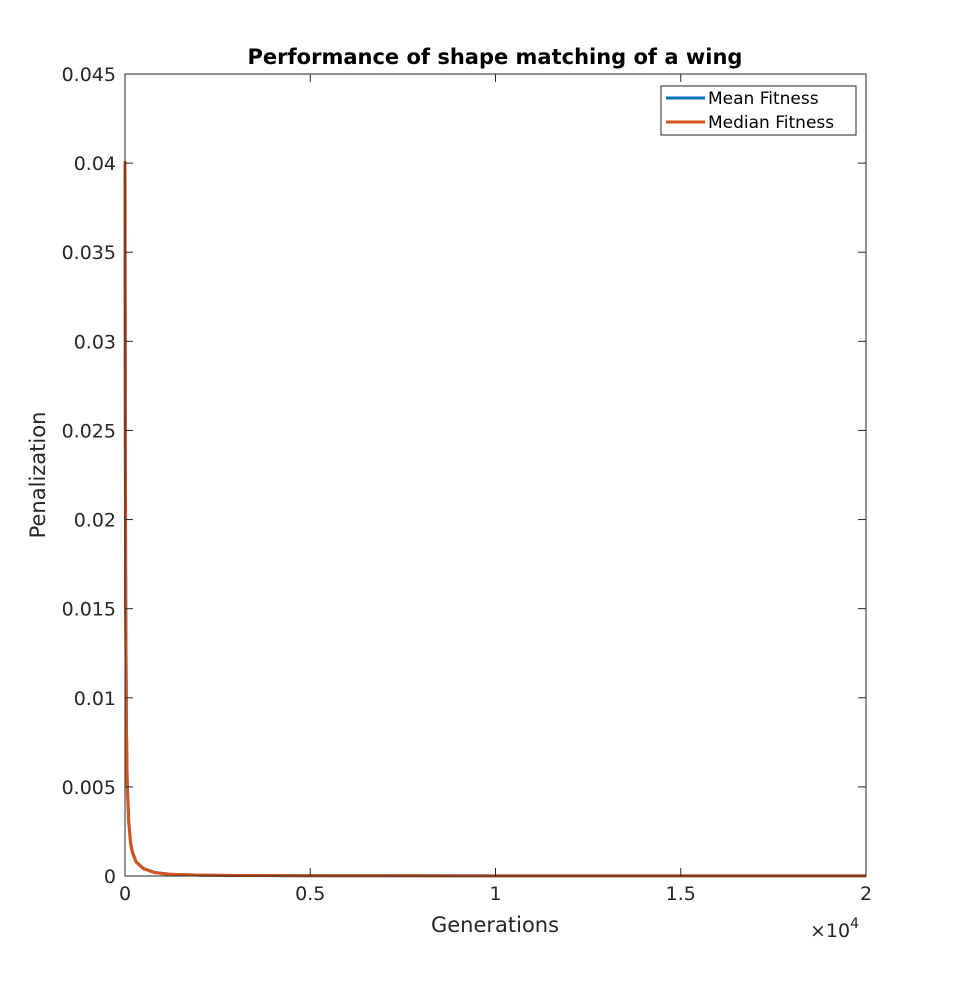 The height and width of the screenshot is (984, 958). Describe the element at coordinates (310, 894) in the screenshot. I see `x-tick-label: 0.5` at that location.